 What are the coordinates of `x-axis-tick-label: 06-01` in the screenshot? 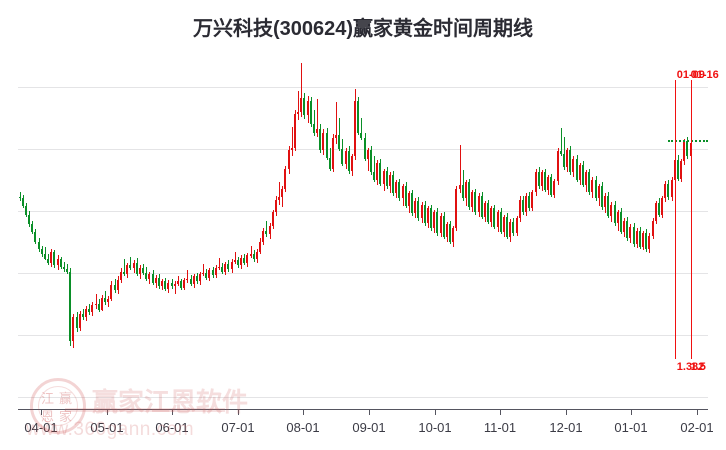 It's located at (172, 427).